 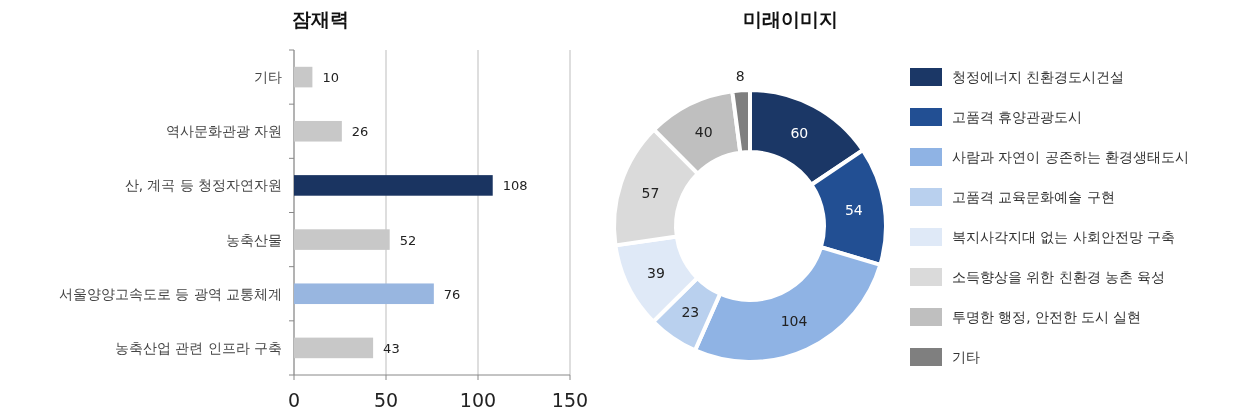 I want to click on legend-label: 소득향상을 위한 친환경 농촌 육성, so click(x=1059, y=277).